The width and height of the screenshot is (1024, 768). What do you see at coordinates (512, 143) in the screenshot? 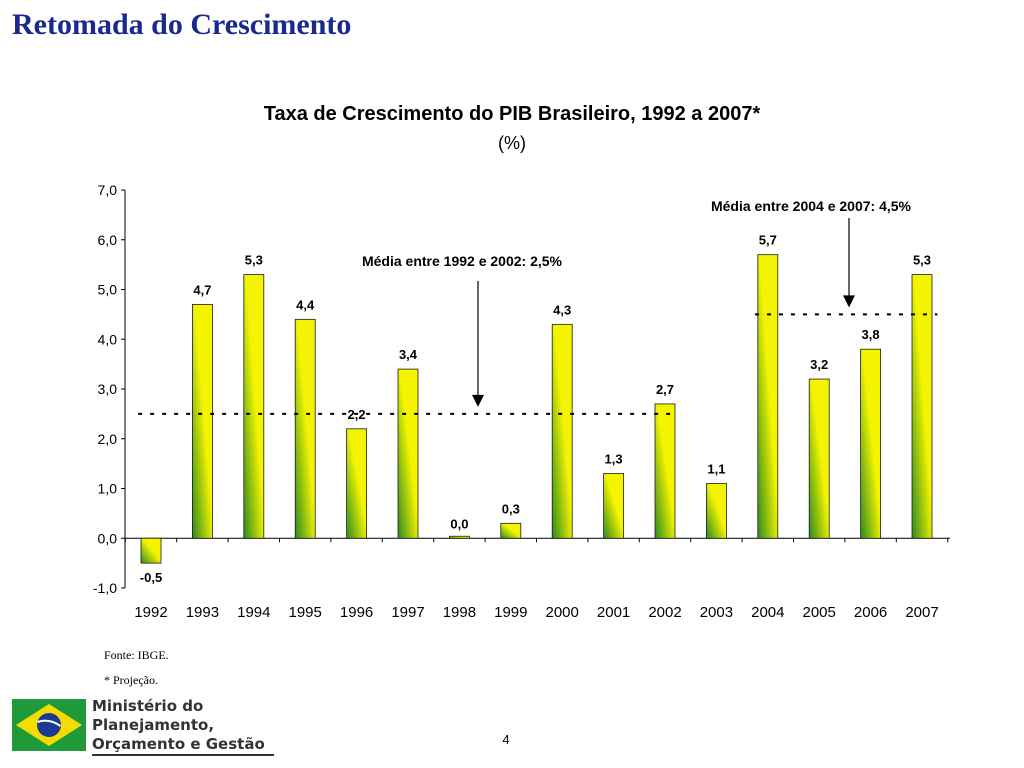
I see `chart-subtitle: (%)` at bounding box center [512, 143].